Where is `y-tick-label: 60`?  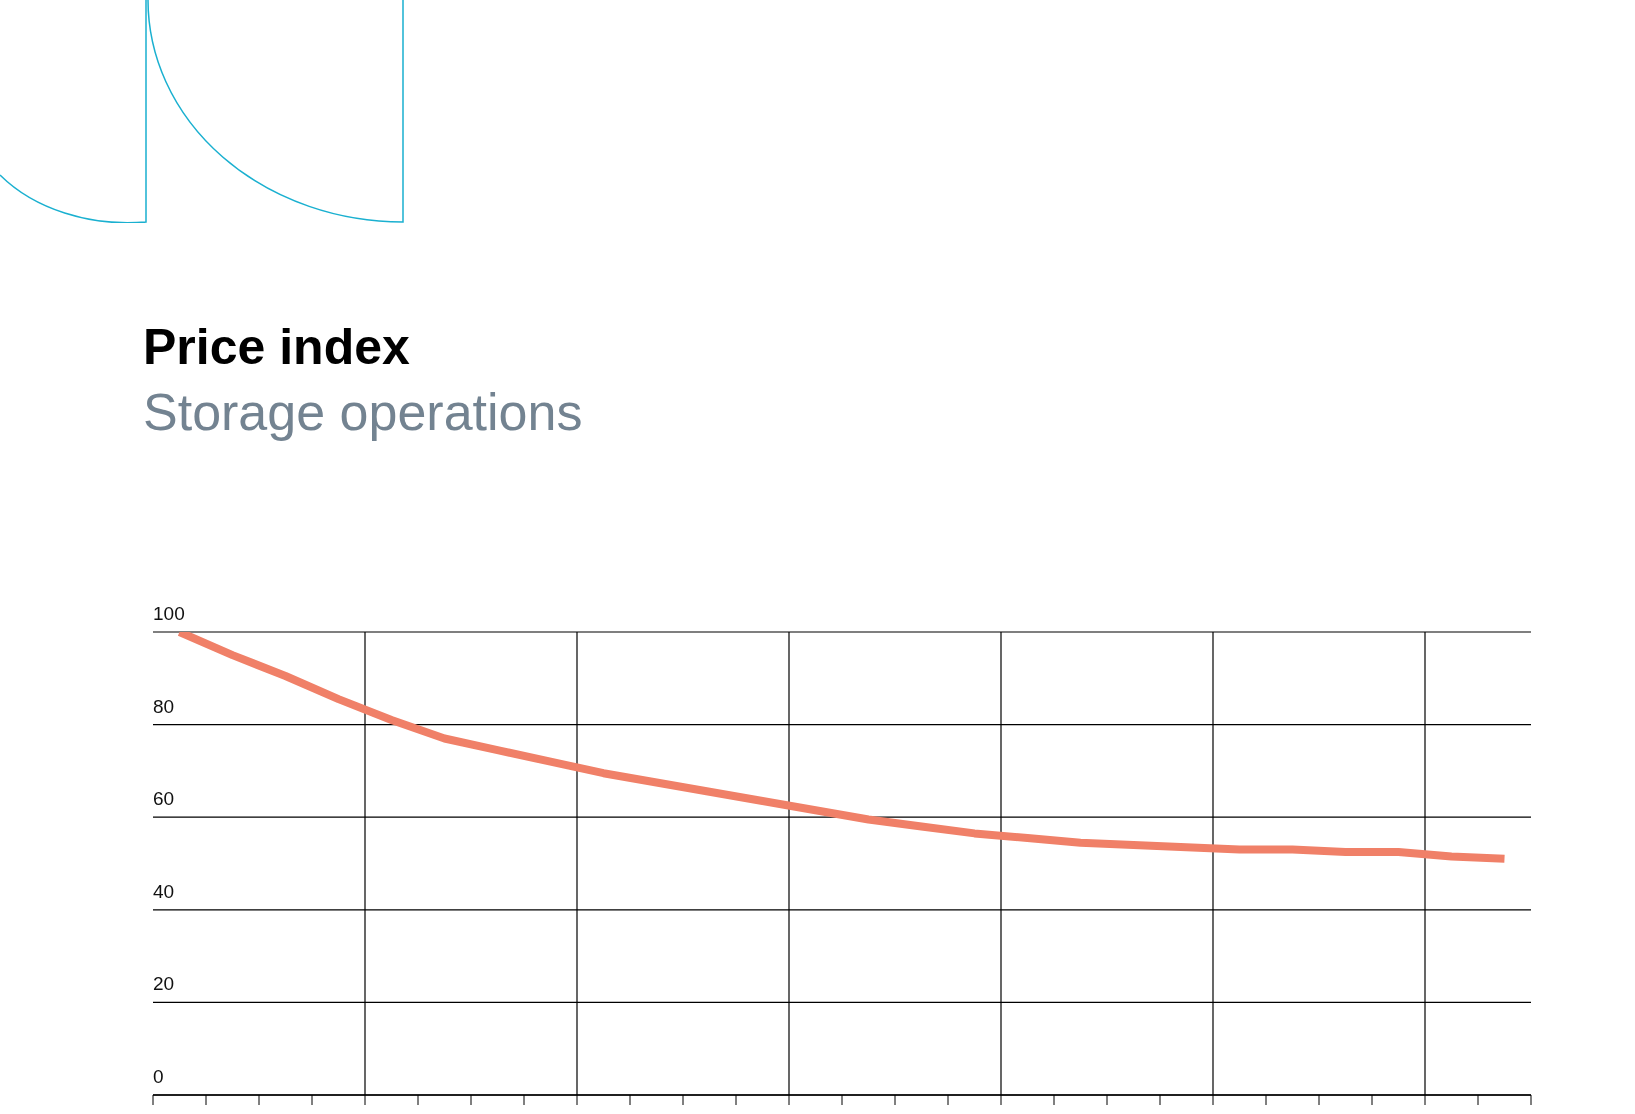 y-tick-label: 60 is located at coordinates (164, 799).